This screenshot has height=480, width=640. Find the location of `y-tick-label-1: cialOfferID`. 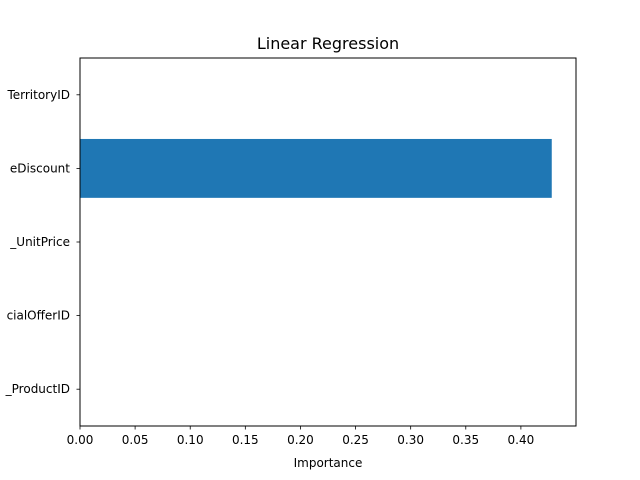

y-tick-label-1: cialOfferID is located at coordinates (38, 316).